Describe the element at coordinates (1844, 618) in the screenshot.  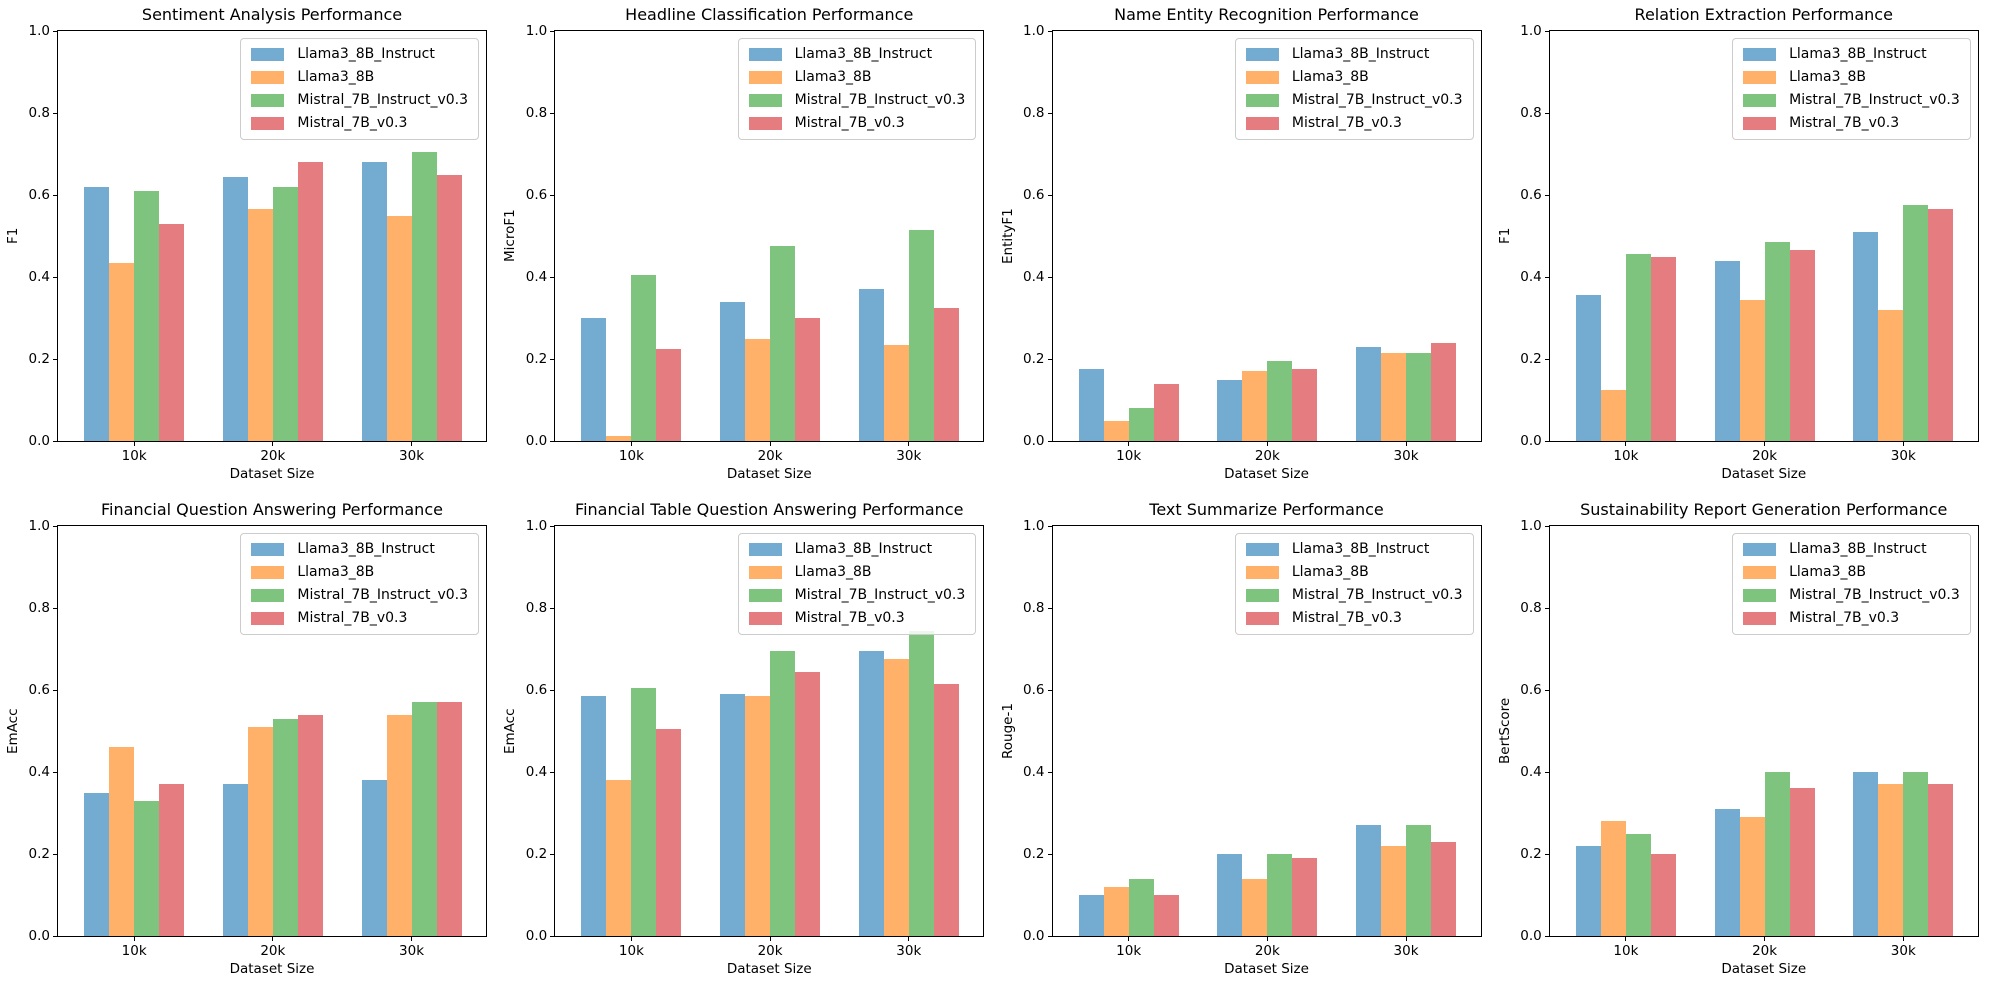
I see `legend-label: Mistral_7B_v0.3` at that location.